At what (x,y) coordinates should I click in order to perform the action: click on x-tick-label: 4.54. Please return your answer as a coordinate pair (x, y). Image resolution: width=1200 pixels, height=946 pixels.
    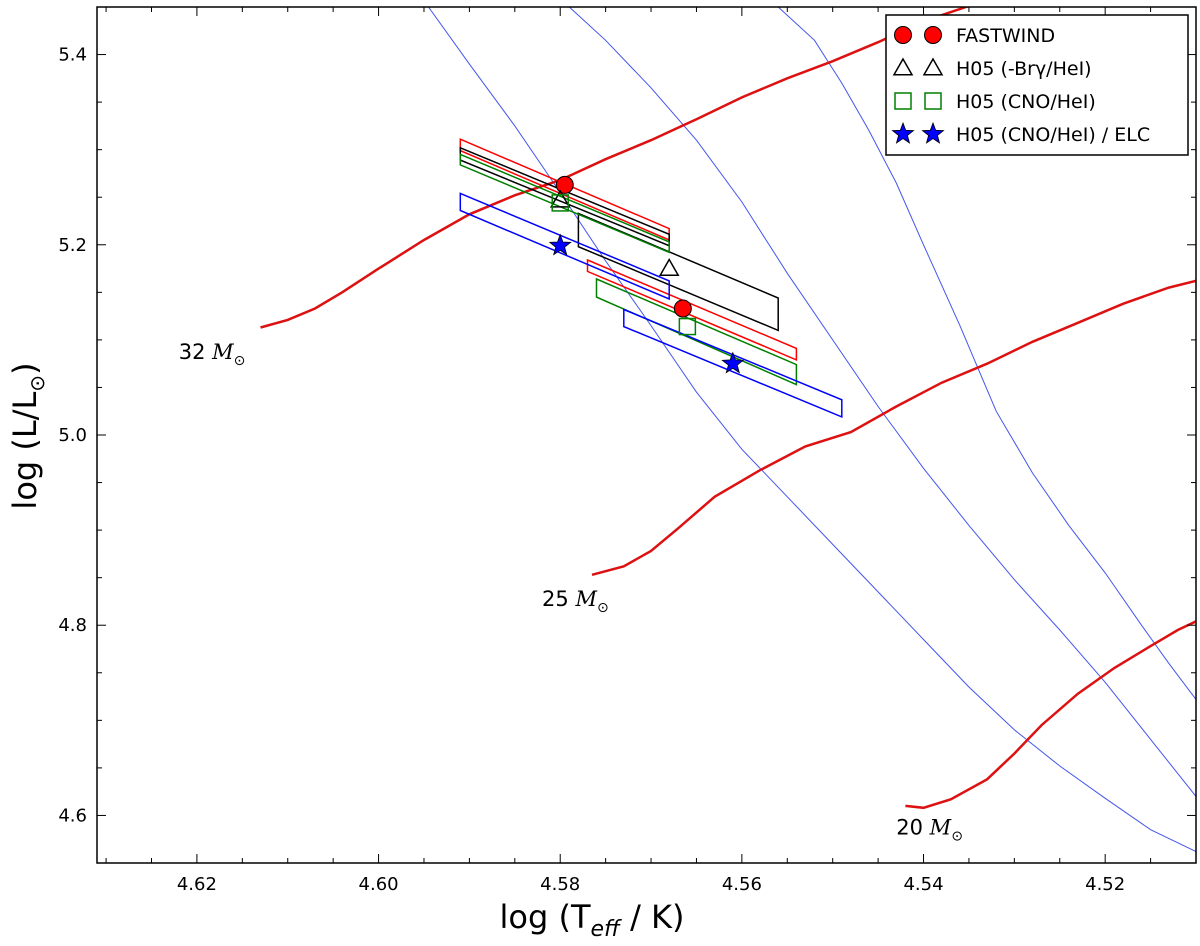
    Looking at the image, I should click on (923, 884).